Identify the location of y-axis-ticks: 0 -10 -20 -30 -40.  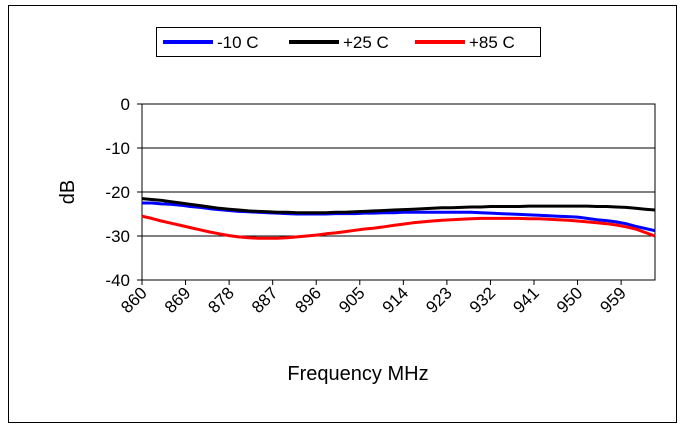
(123, 192).